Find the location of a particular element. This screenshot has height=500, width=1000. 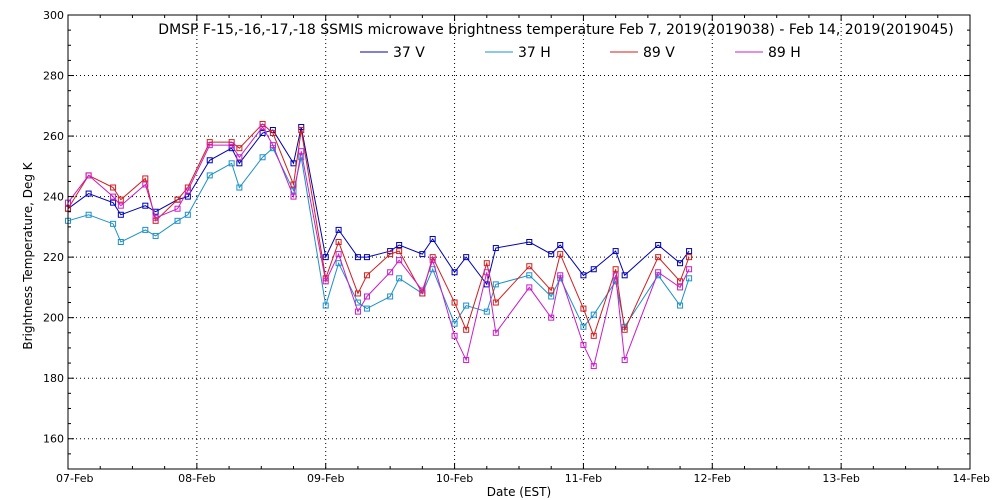

y-tick-label: 160 is located at coordinates (53, 439).